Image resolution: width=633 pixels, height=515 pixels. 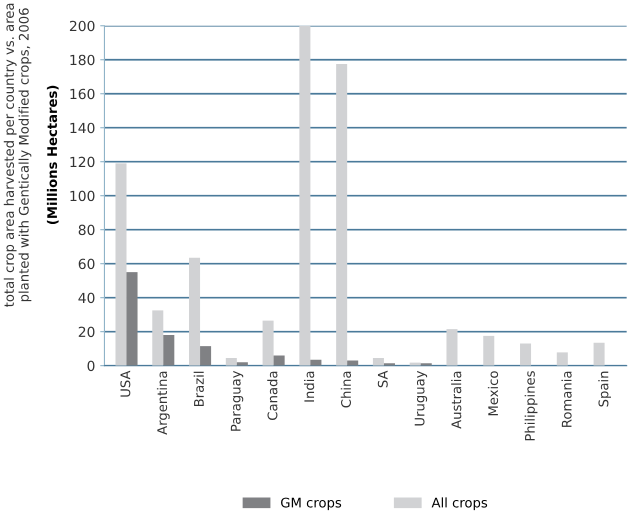 What do you see at coordinates (237, 400) in the screenshot?
I see `x-tick-label: Paraguay` at bounding box center [237, 400].